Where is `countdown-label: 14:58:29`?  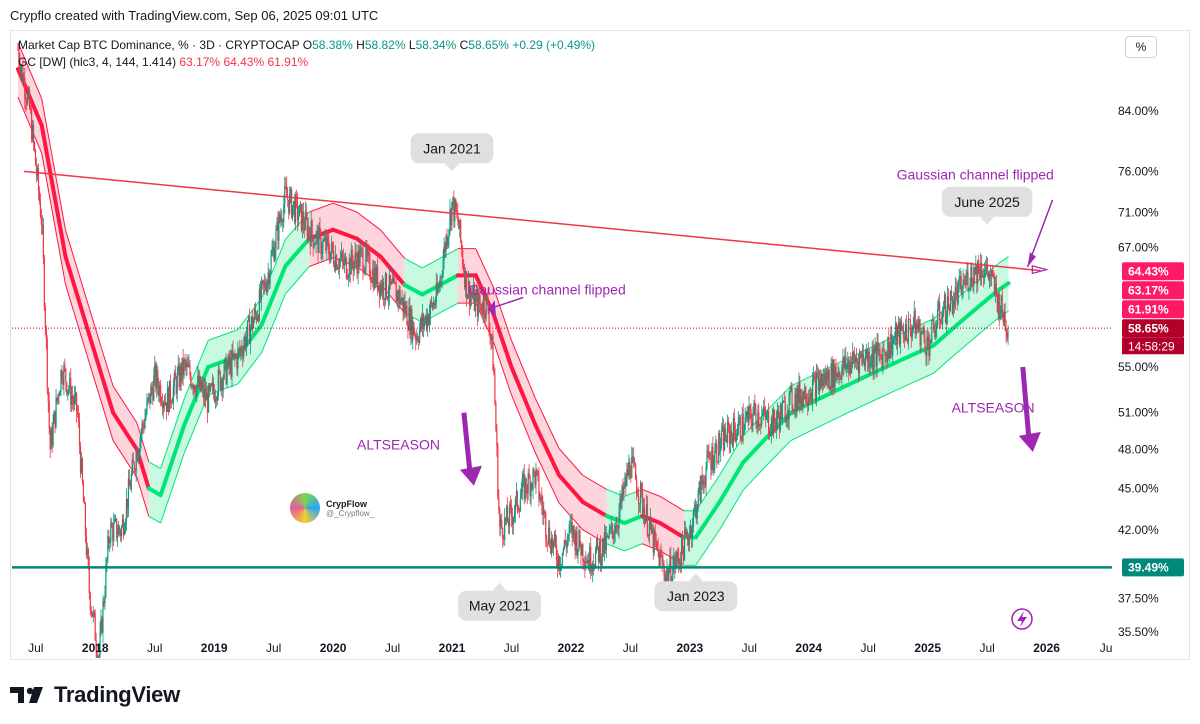 countdown-label: 14:58:29 is located at coordinates (1151, 346).